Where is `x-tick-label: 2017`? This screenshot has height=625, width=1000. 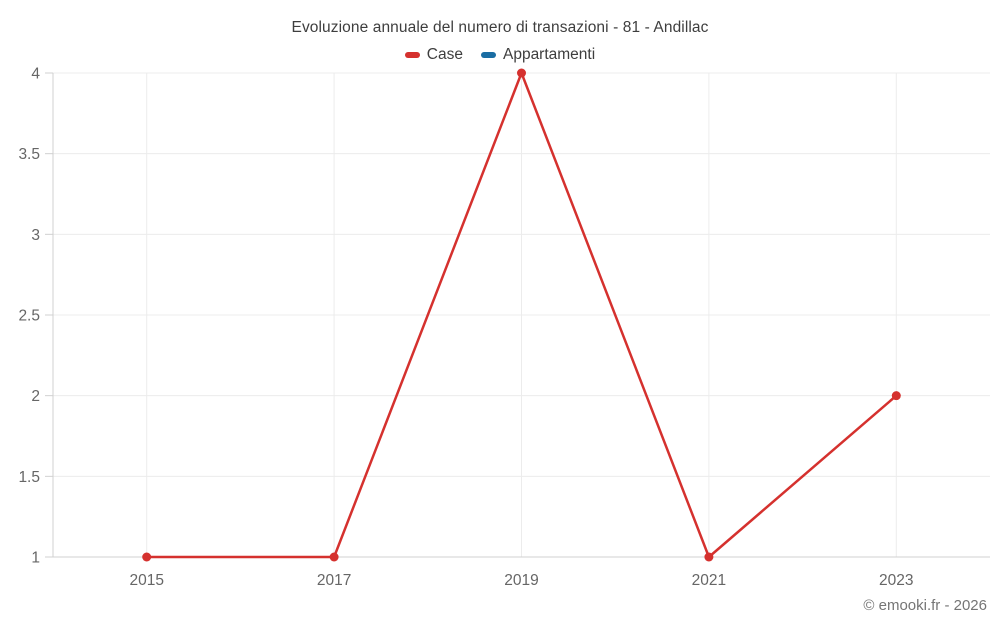
x-tick-label: 2017 is located at coordinates (334, 580).